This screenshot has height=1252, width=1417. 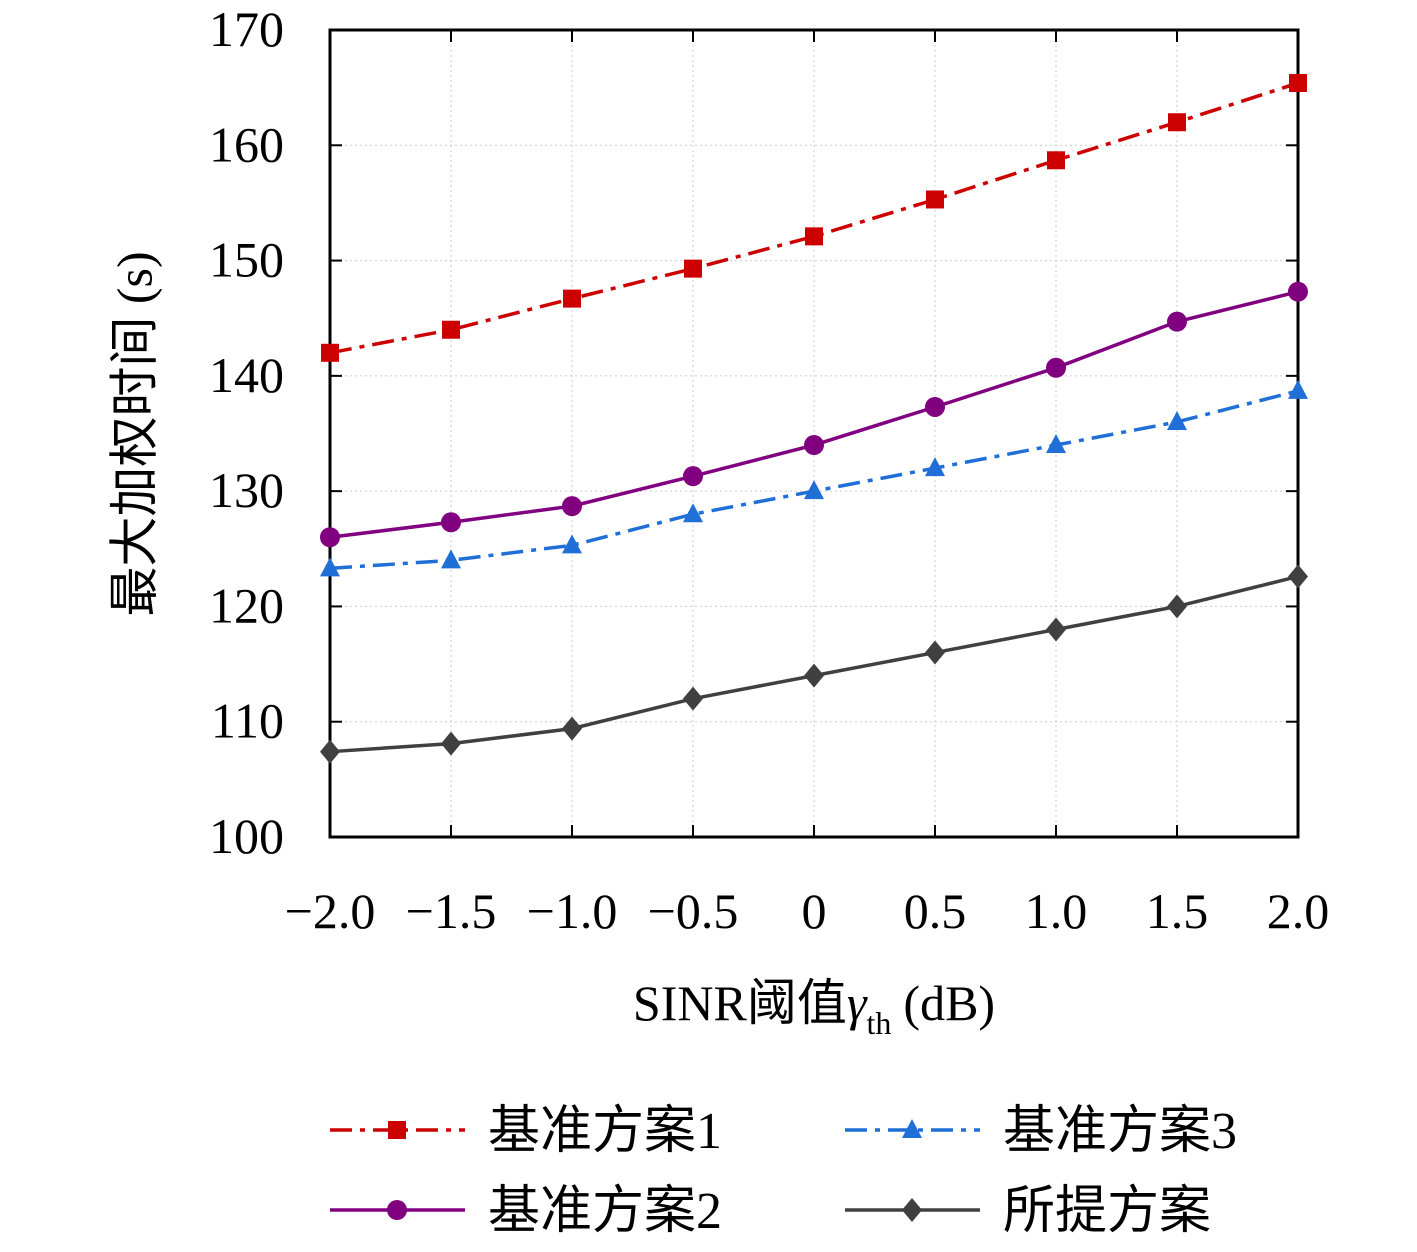 What do you see at coordinates (1177, 911) in the screenshot?
I see `x-tick-label: 1.5` at bounding box center [1177, 911].